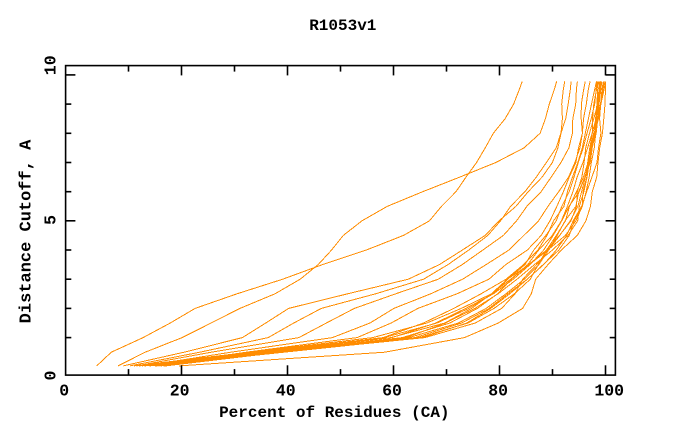 Image resolution: width=680 pixels, height=440 pixels. What do you see at coordinates (50, 65) in the screenshot?
I see `svg-text: 10` at bounding box center [50, 65].